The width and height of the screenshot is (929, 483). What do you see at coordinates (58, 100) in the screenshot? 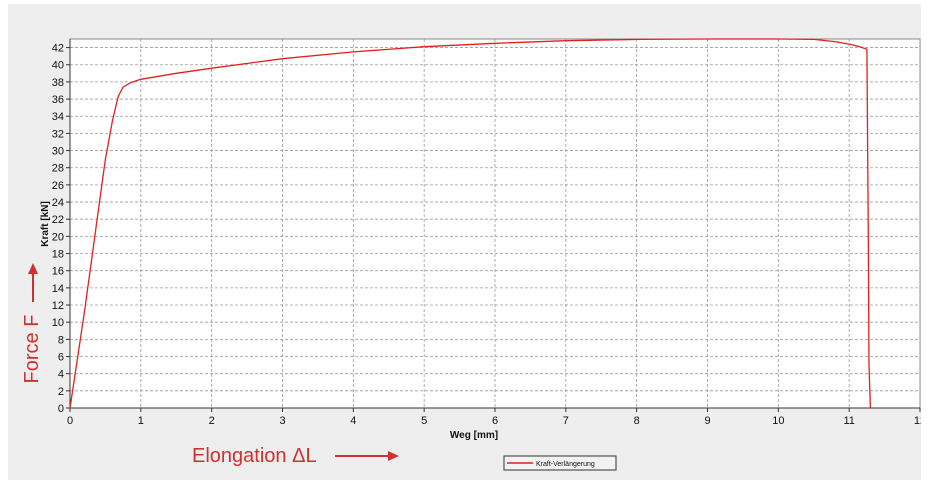
I see `y-tick-label: 36` at bounding box center [58, 100].